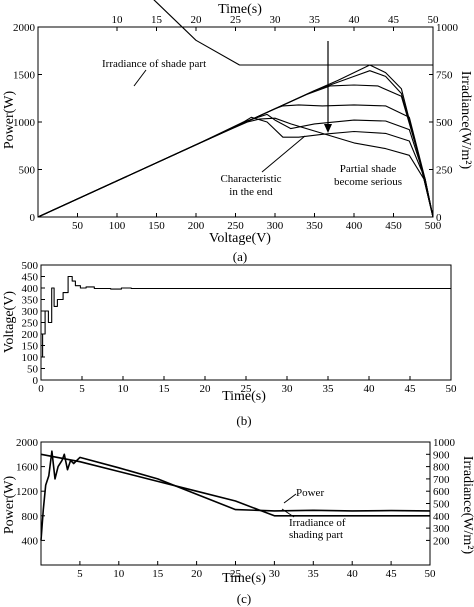  What do you see at coordinates (24, 76) in the screenshot?
I see `panel-a-y-tick-label: 1500` at bounding box center [24, 76].